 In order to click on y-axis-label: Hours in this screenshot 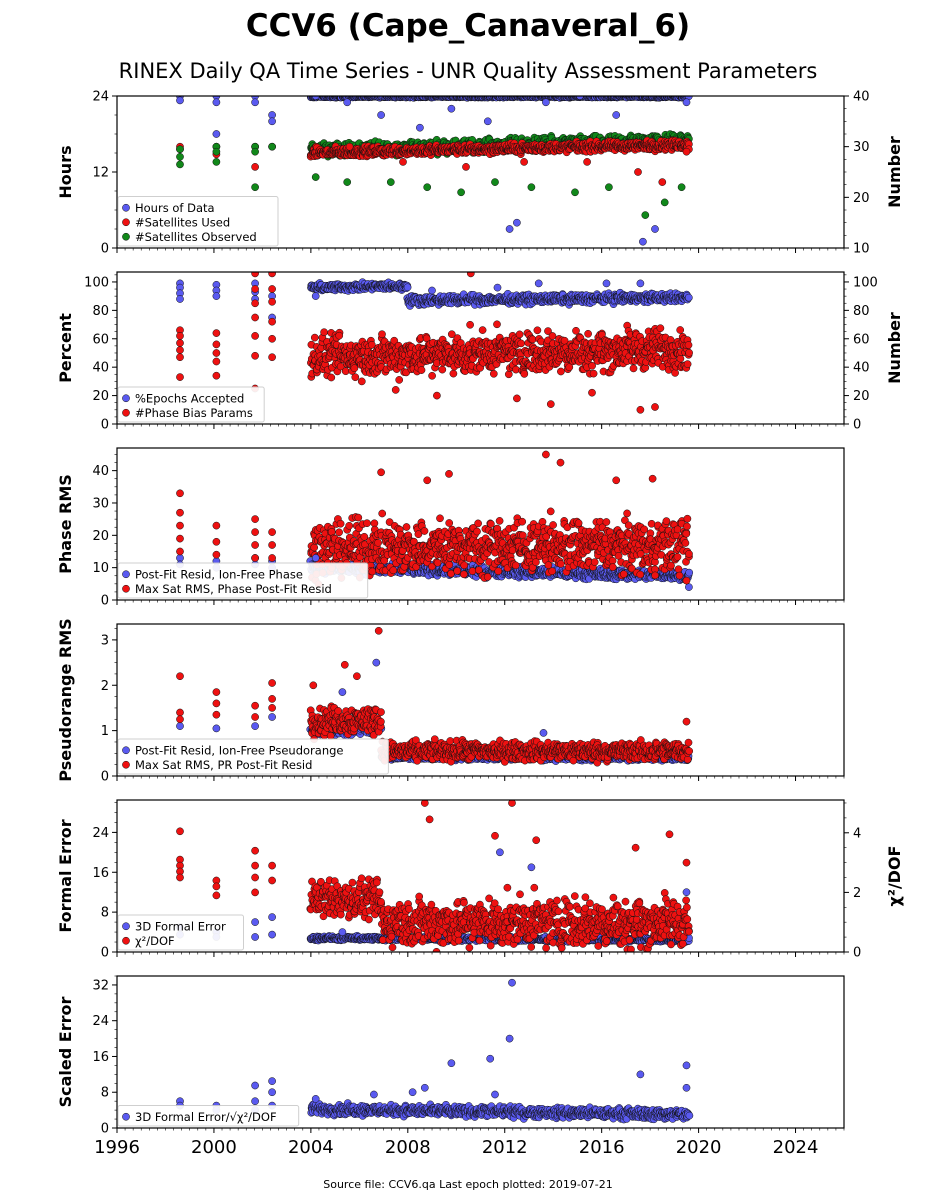, I will do `click(65, 171)`.